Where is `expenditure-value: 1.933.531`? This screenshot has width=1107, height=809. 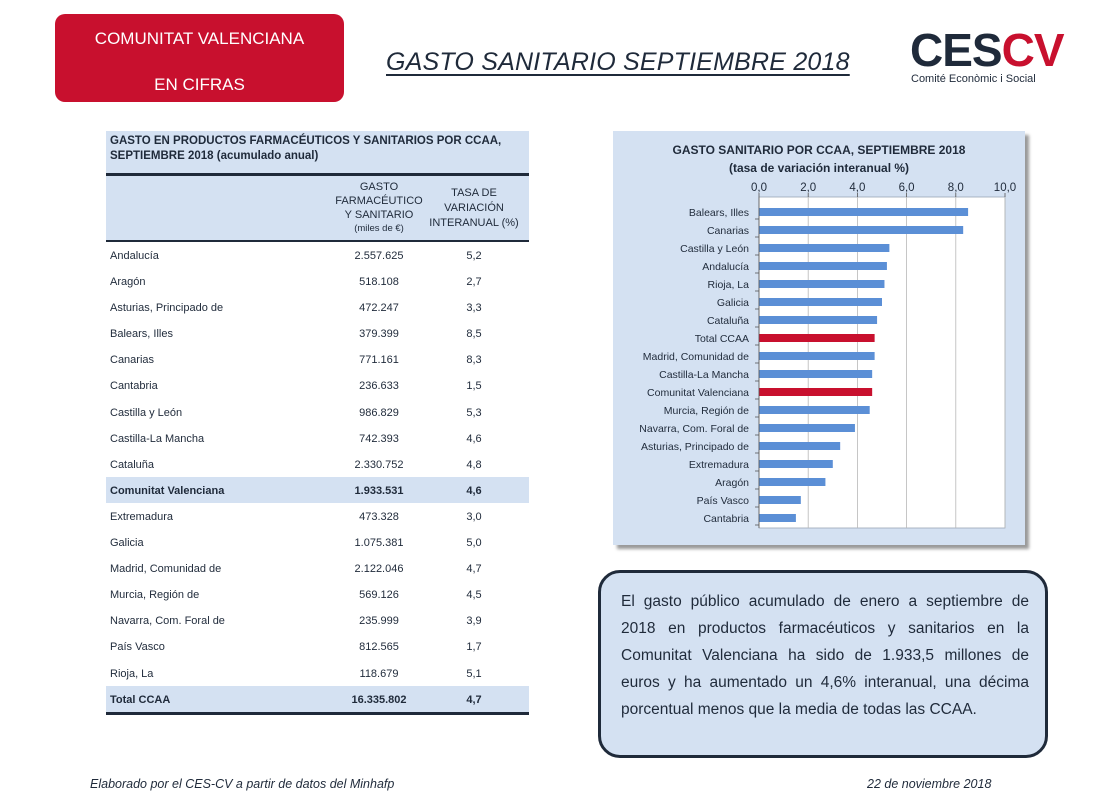
expenditure-value: 1.933.531 is located at coordinates (379, 490).